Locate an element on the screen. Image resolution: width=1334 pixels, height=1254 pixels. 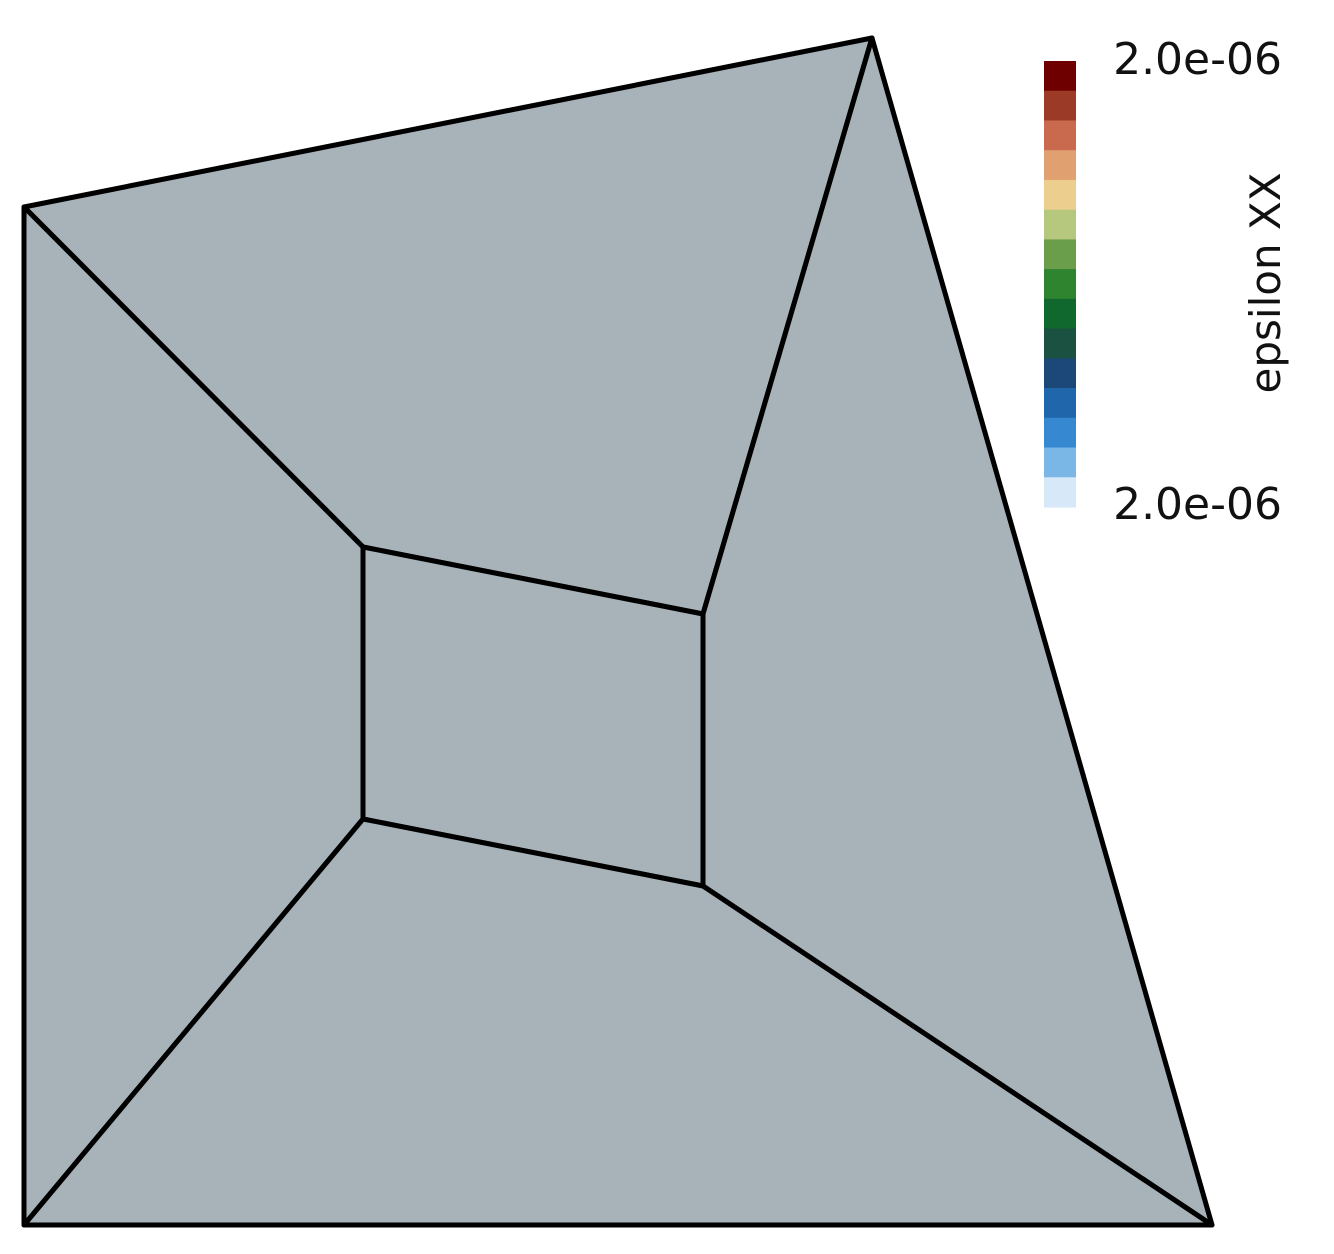
colorbar: 2.0e-06 2.0e-06 epsilon XX is located at coordinates (1167, 282).